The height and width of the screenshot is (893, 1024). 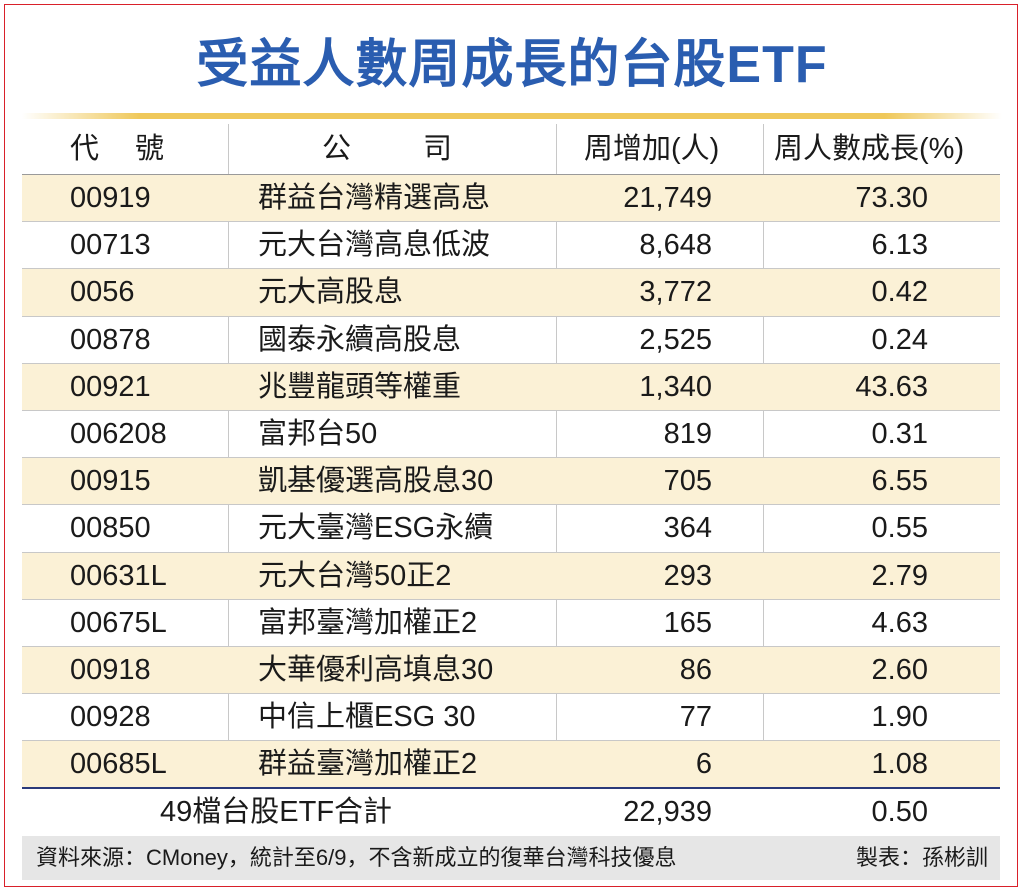 I want to click on table-row: 00915 凱基優選高股息30 705 6.55, so click(x=511, y=482).